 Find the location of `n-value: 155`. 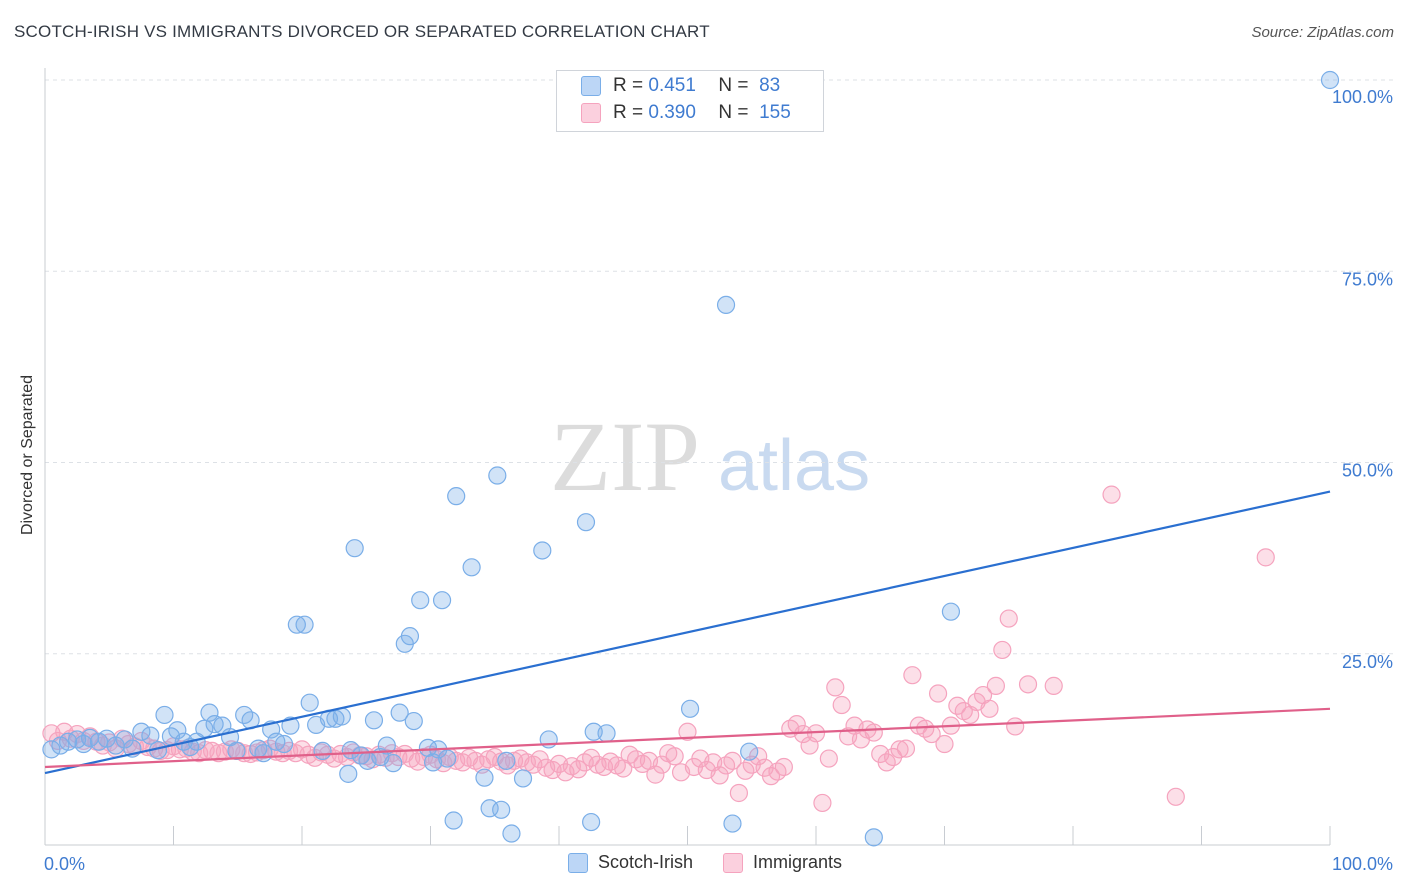

n-value: 155 is located at coordinates (775, 112).